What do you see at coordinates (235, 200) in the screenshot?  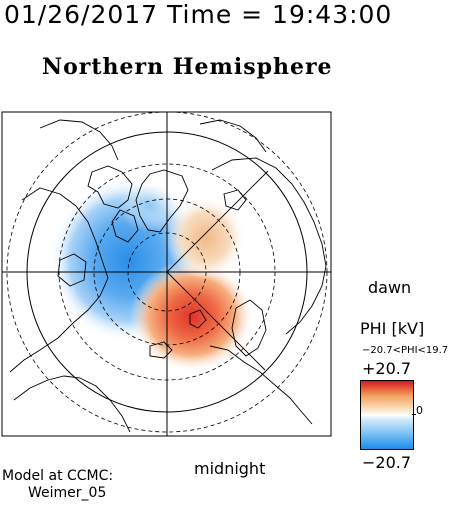 I see `coastline-siberia-islands` at bounding box center [235, 200].